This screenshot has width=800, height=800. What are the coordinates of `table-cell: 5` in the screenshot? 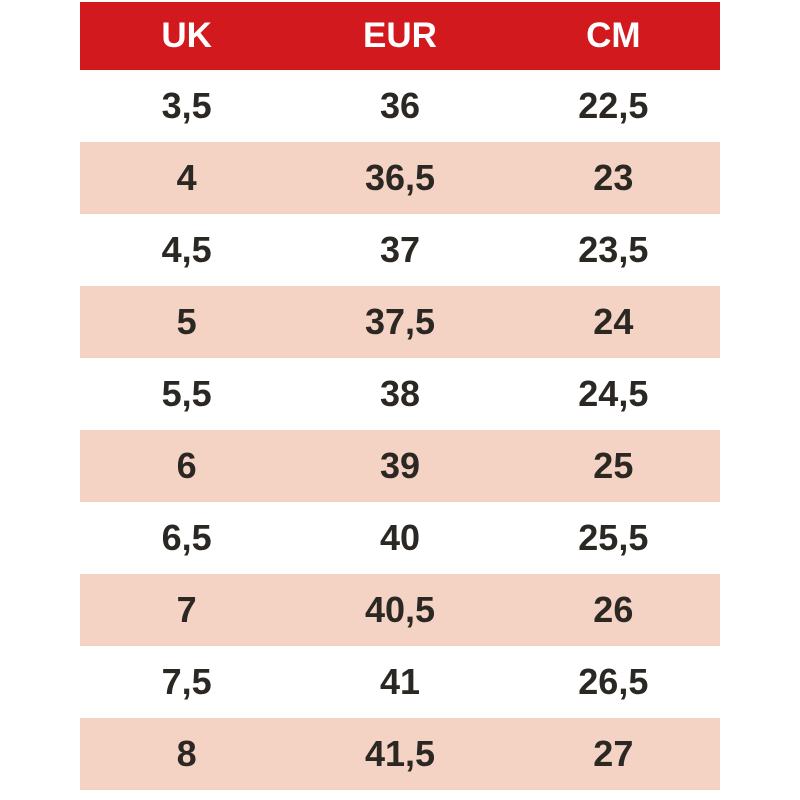 It's located at (187, 322).